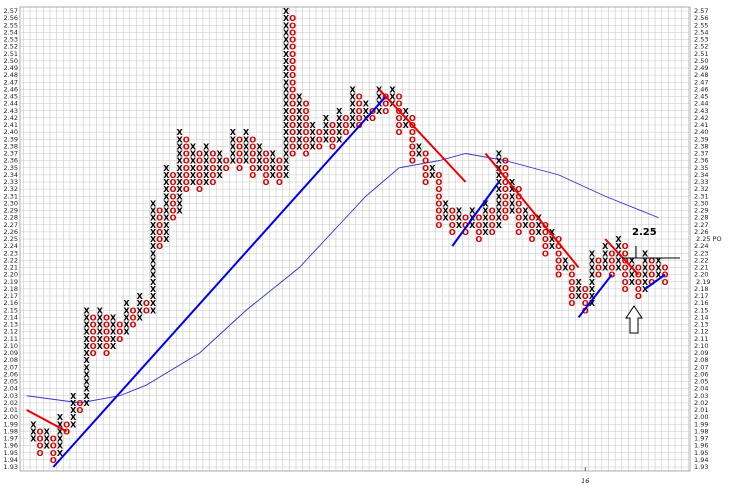  I want to click on y-tick-label: 1.94, so click(701, 460).